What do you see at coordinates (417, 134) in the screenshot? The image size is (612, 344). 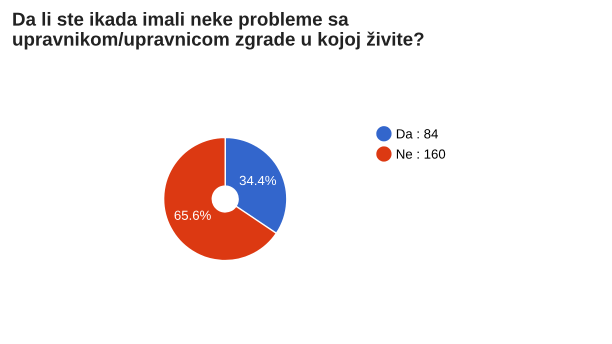 I see `legend-label: Da : 84` at bounding box center [417, 134].